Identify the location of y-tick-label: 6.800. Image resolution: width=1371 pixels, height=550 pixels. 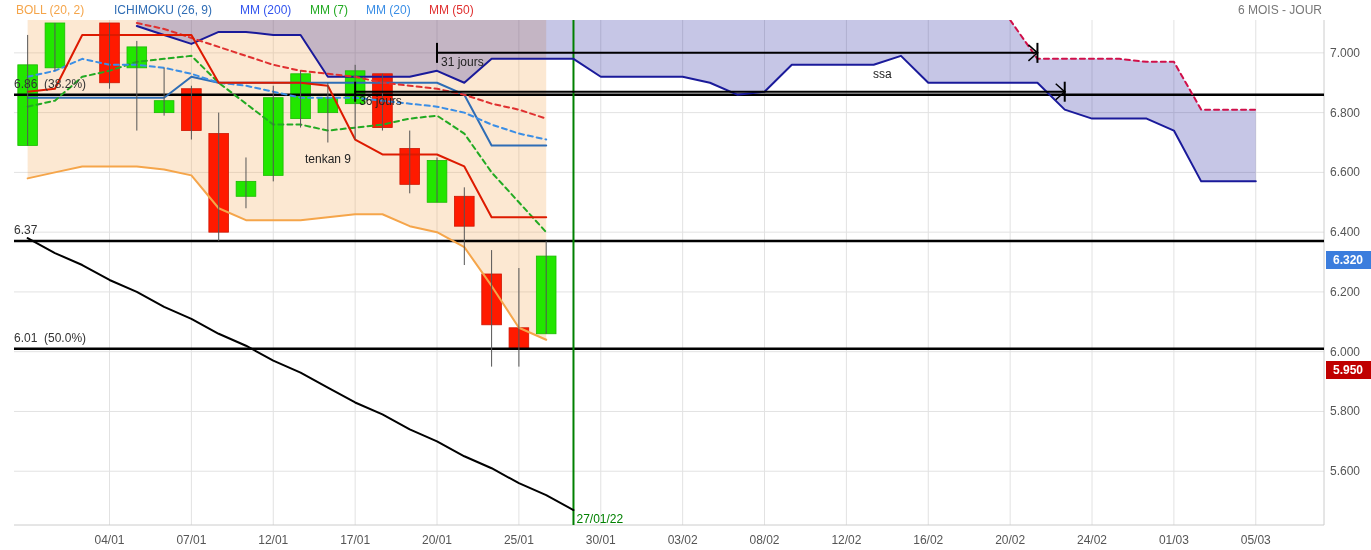
(1345, 112).